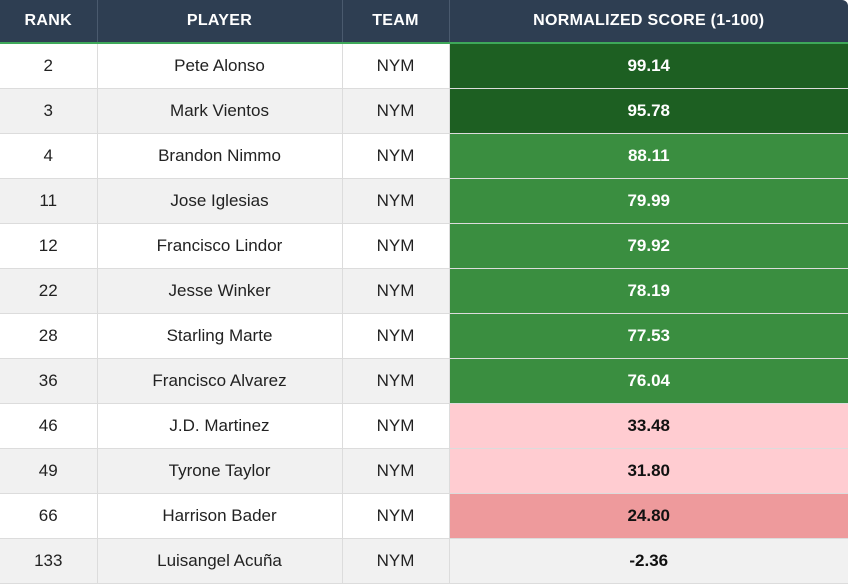 Image resolution: width=848 pixels, height=584 pixels. Describe the element at coordinates (220, 471) in the screenshot. I see `player-cell: Tyrone Taylor` at that location.